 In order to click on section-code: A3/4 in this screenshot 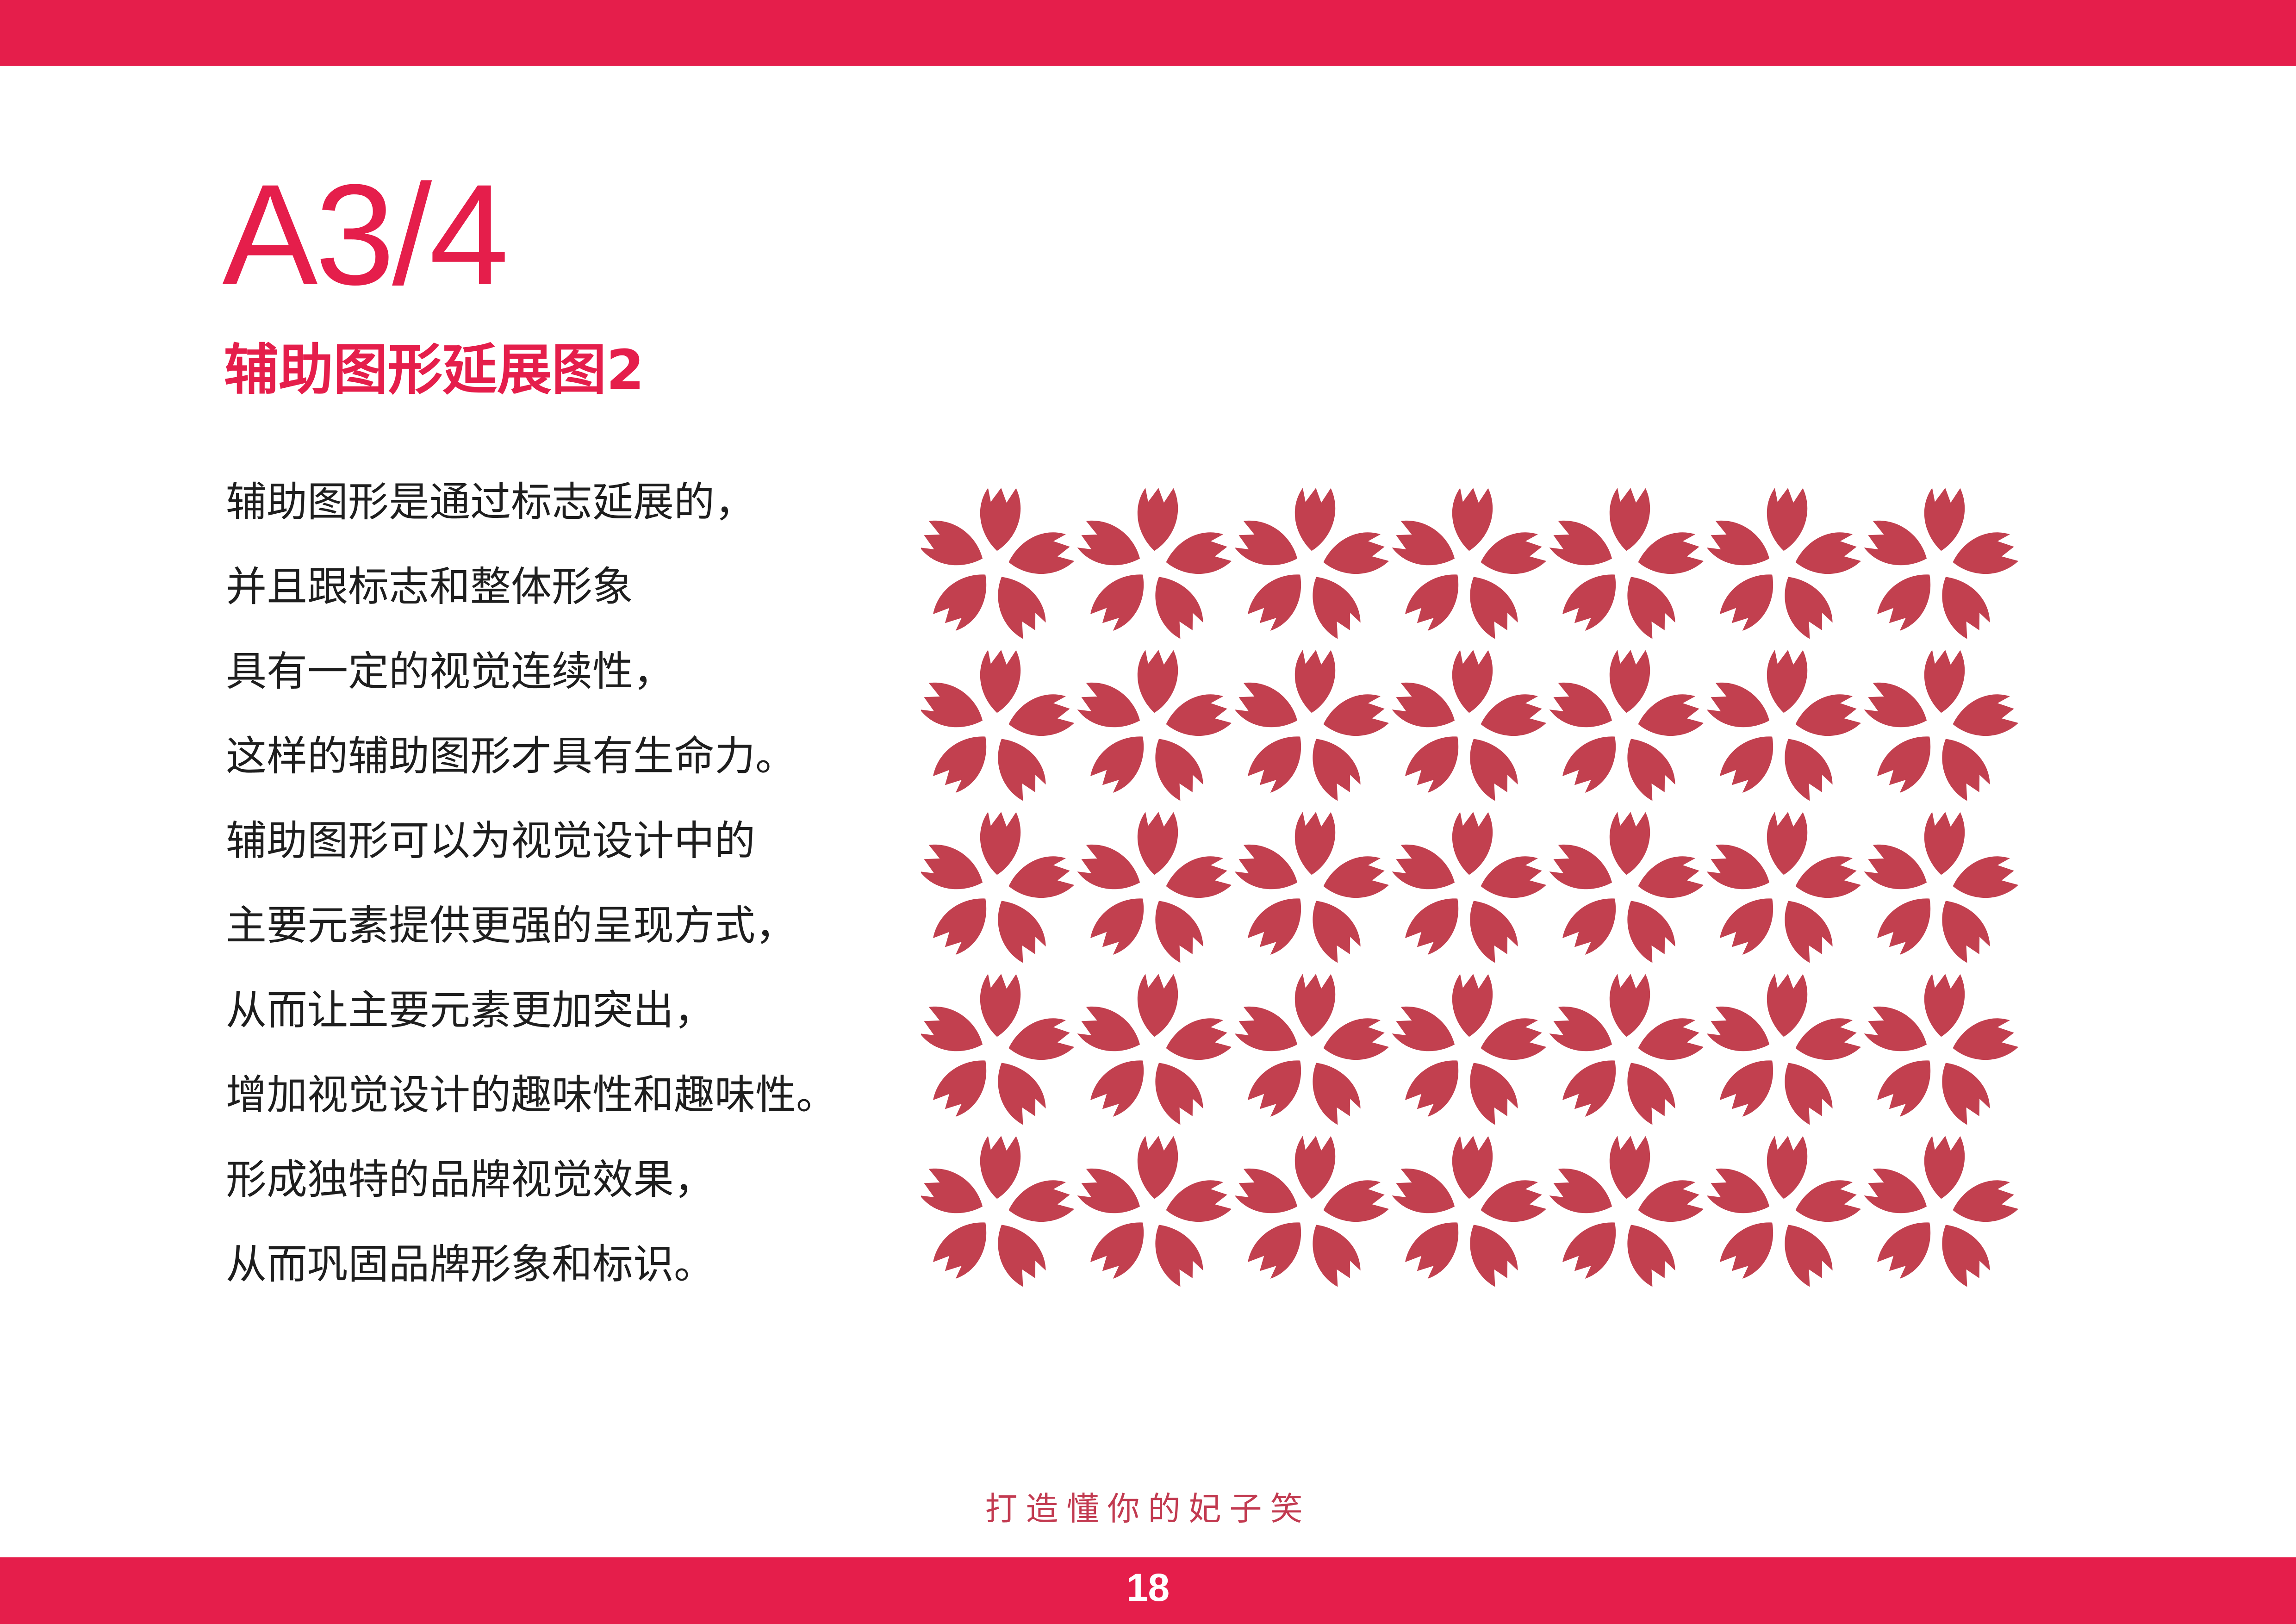, I will do `click(365, 234)`.